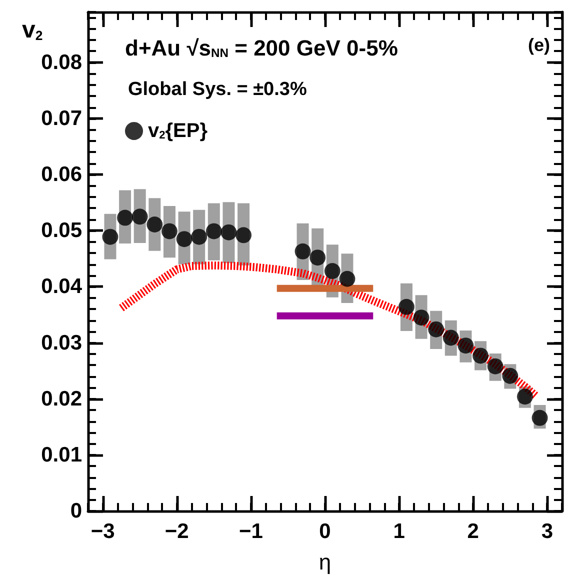 The image size is (574, 586). I want to click on y-tick-label: 0.07, so click(61, 118).